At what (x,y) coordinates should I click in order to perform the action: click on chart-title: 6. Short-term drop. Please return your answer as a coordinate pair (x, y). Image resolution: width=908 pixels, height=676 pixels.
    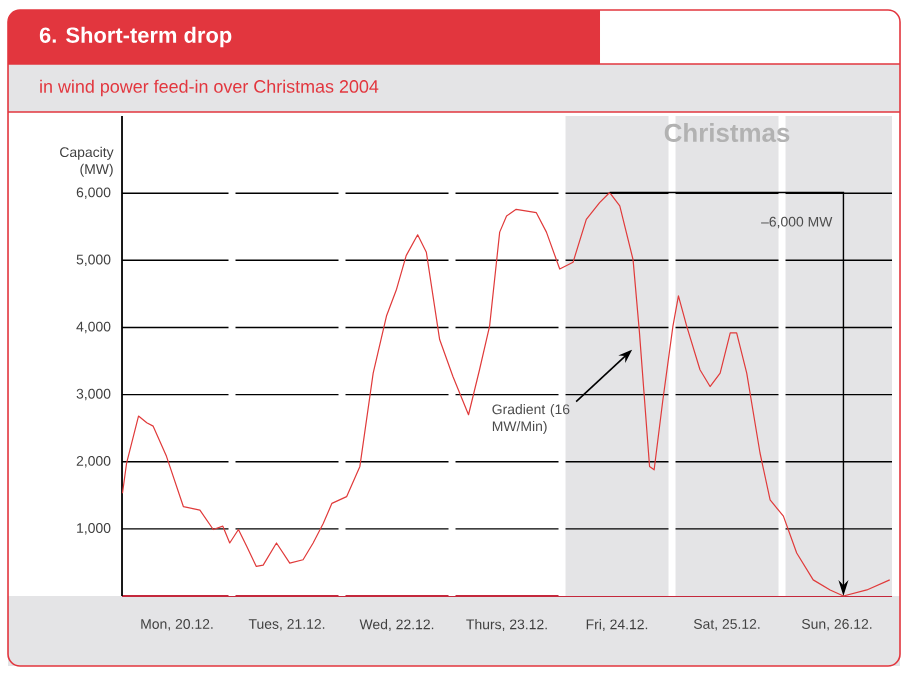
    Looking at the image, I should click on (135, 37).